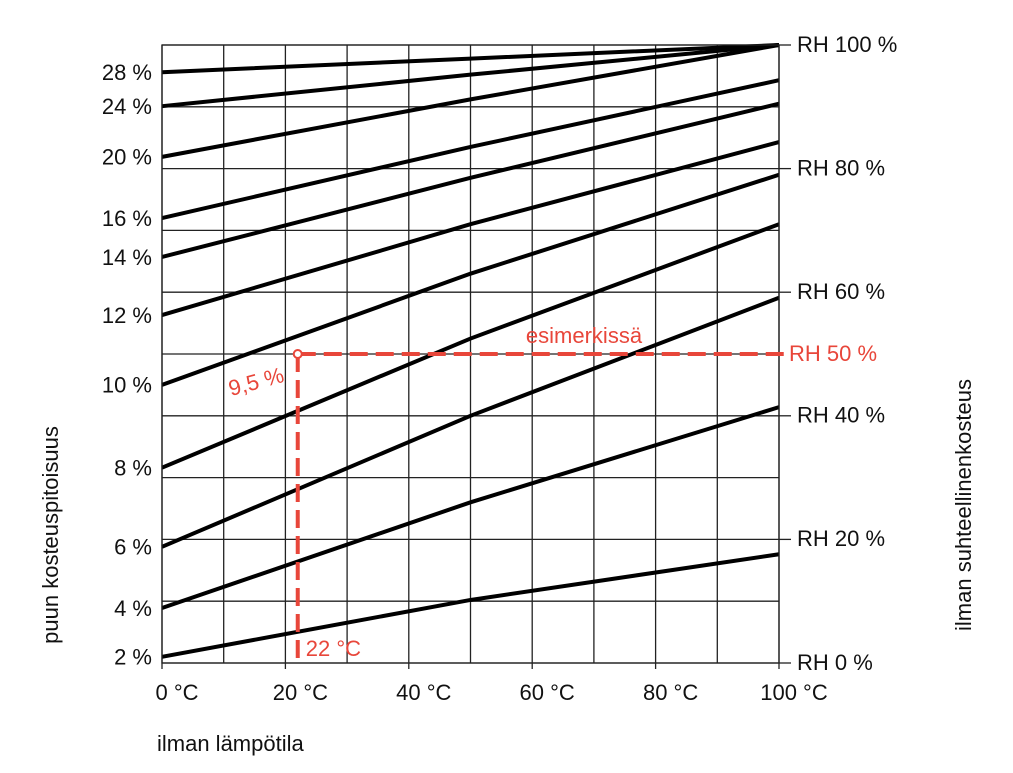  What do you see at coordinates (133, 657) in the screenshot?
I see `line-label: 2 %` at bounding box center [133, 657].